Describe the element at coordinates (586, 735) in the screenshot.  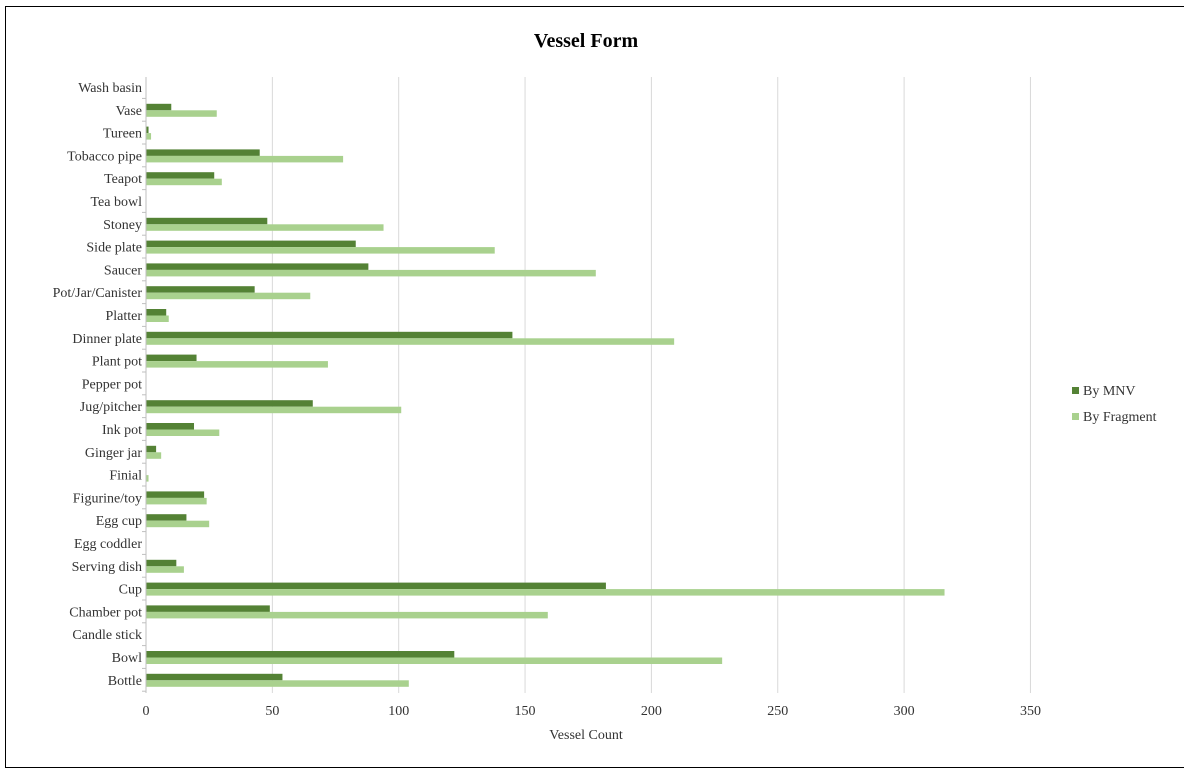
I see `x-axis-label: Vessel Count` at that location.